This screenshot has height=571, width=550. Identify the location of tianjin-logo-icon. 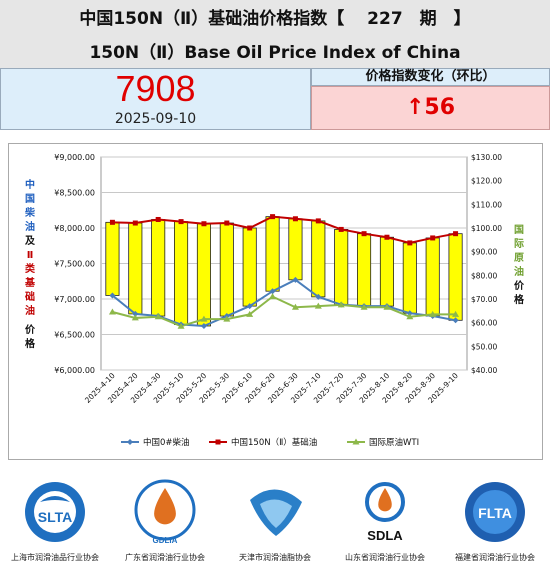
(276, 512).